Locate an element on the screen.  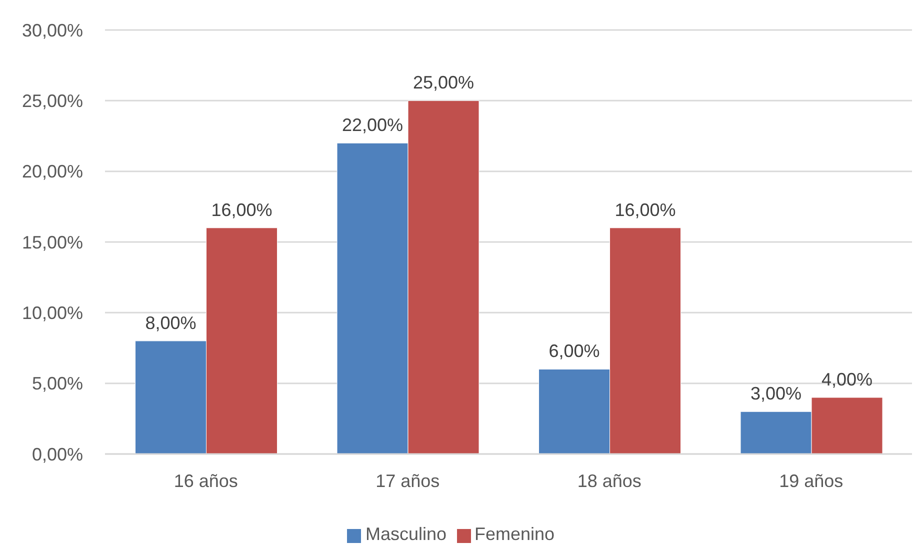
y-tick-label: 30,00% is located at coordinates (52, 30).